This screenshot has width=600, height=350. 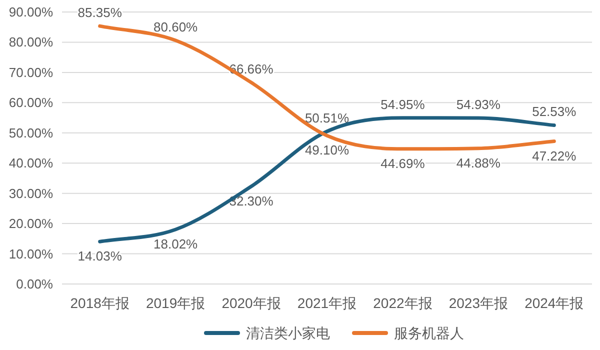 I want to click on x-tick-label: 2021年报, so click(x=327, y=303).